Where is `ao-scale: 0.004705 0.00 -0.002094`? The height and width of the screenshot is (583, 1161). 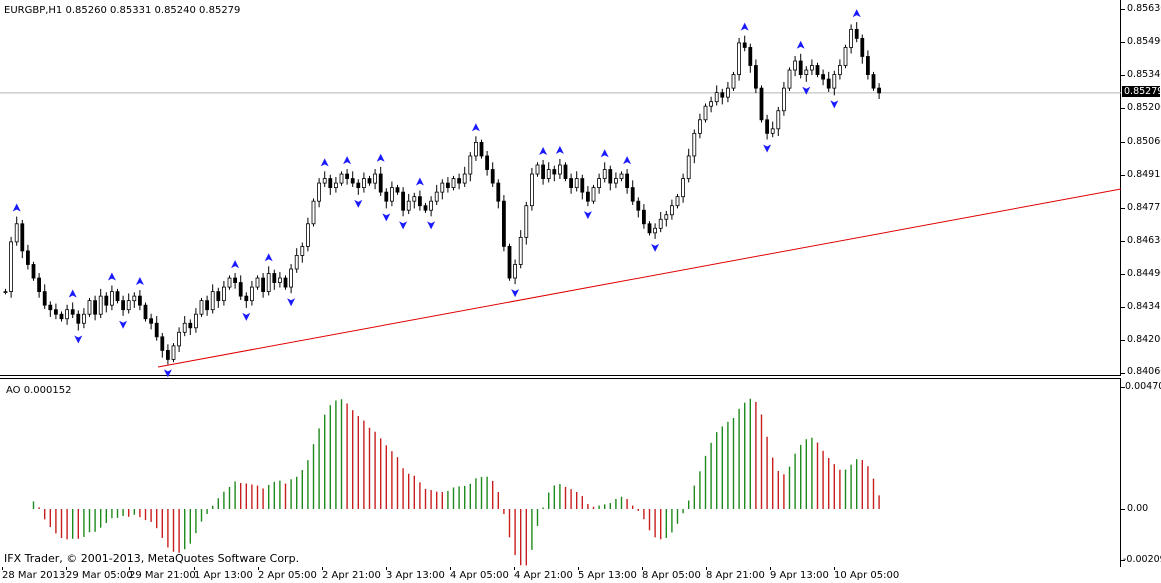 ao-scale: 0.004705 0.00 -0.002094 is located at coordinates (1141, 472).